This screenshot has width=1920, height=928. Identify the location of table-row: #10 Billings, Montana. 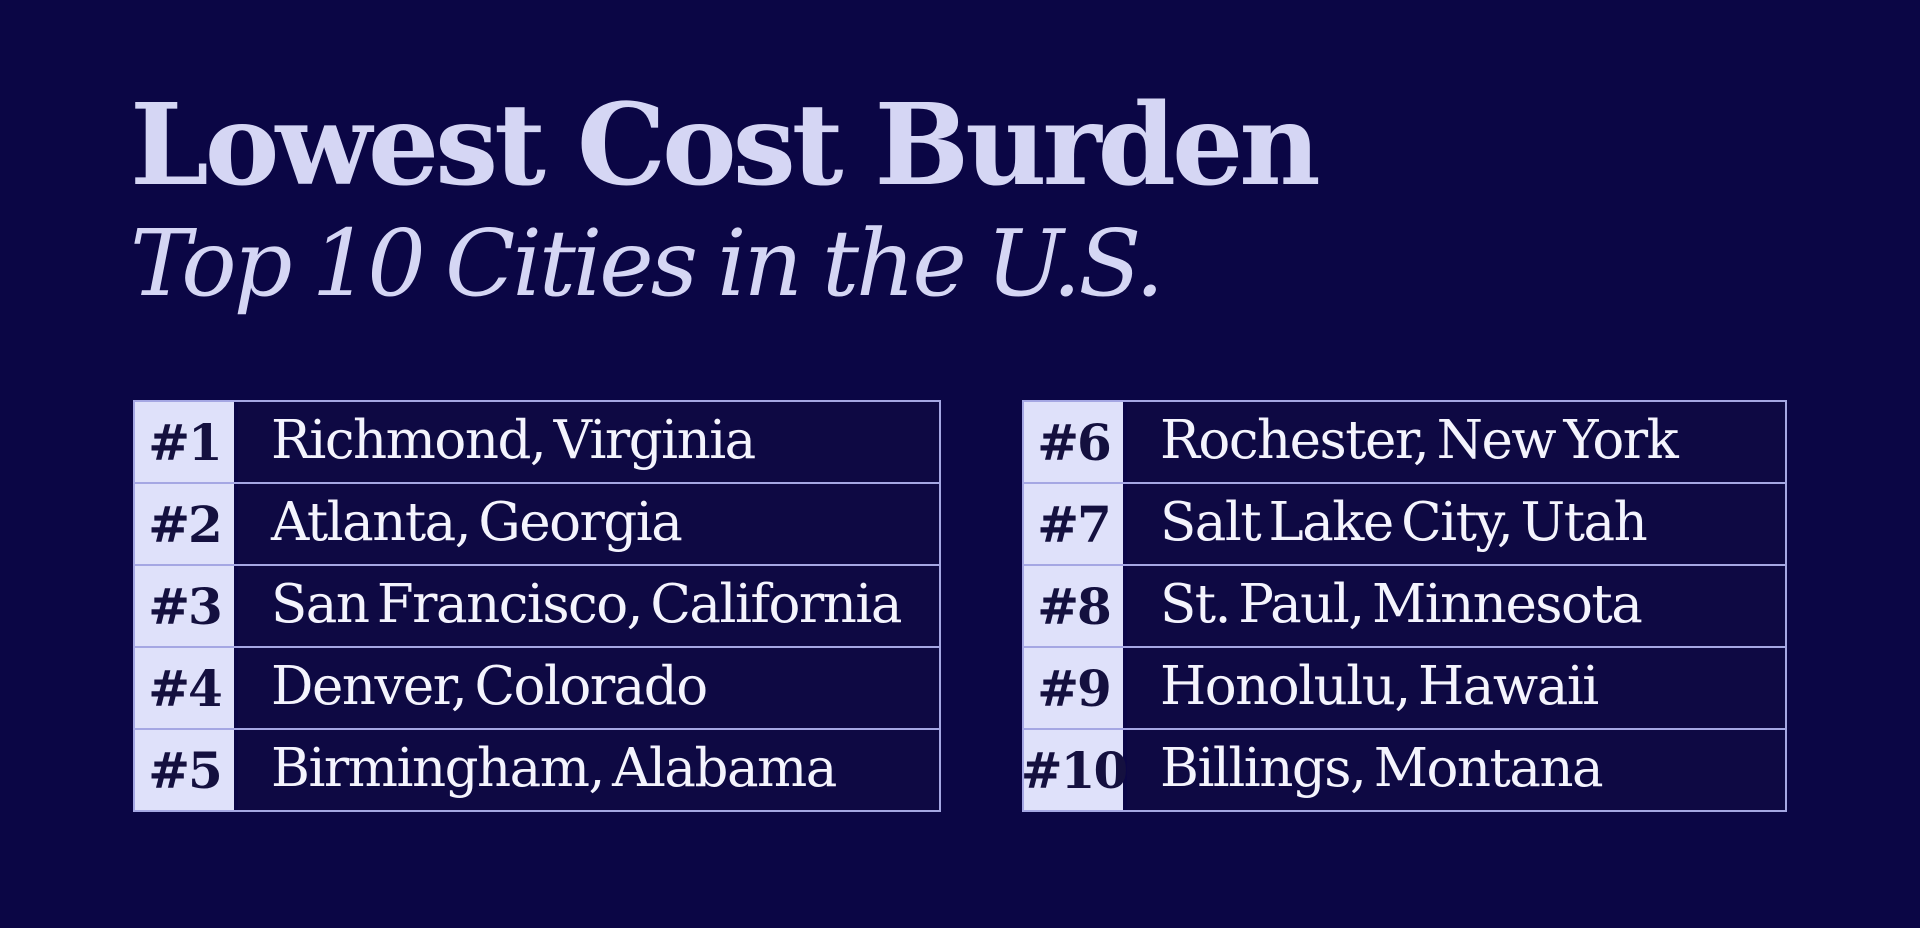
(1403, 769).